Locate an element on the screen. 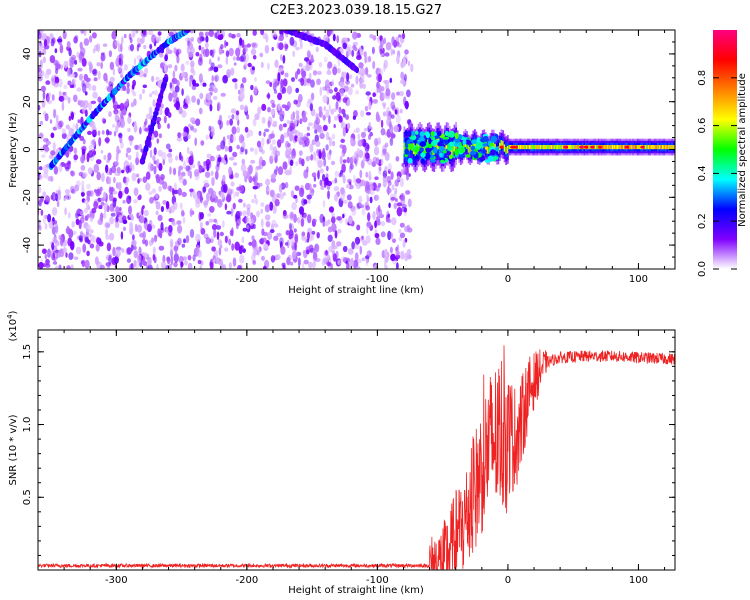 The height and width of the screenshot is (600, 750). diagonal-trace is located at coordinates (153, 120).